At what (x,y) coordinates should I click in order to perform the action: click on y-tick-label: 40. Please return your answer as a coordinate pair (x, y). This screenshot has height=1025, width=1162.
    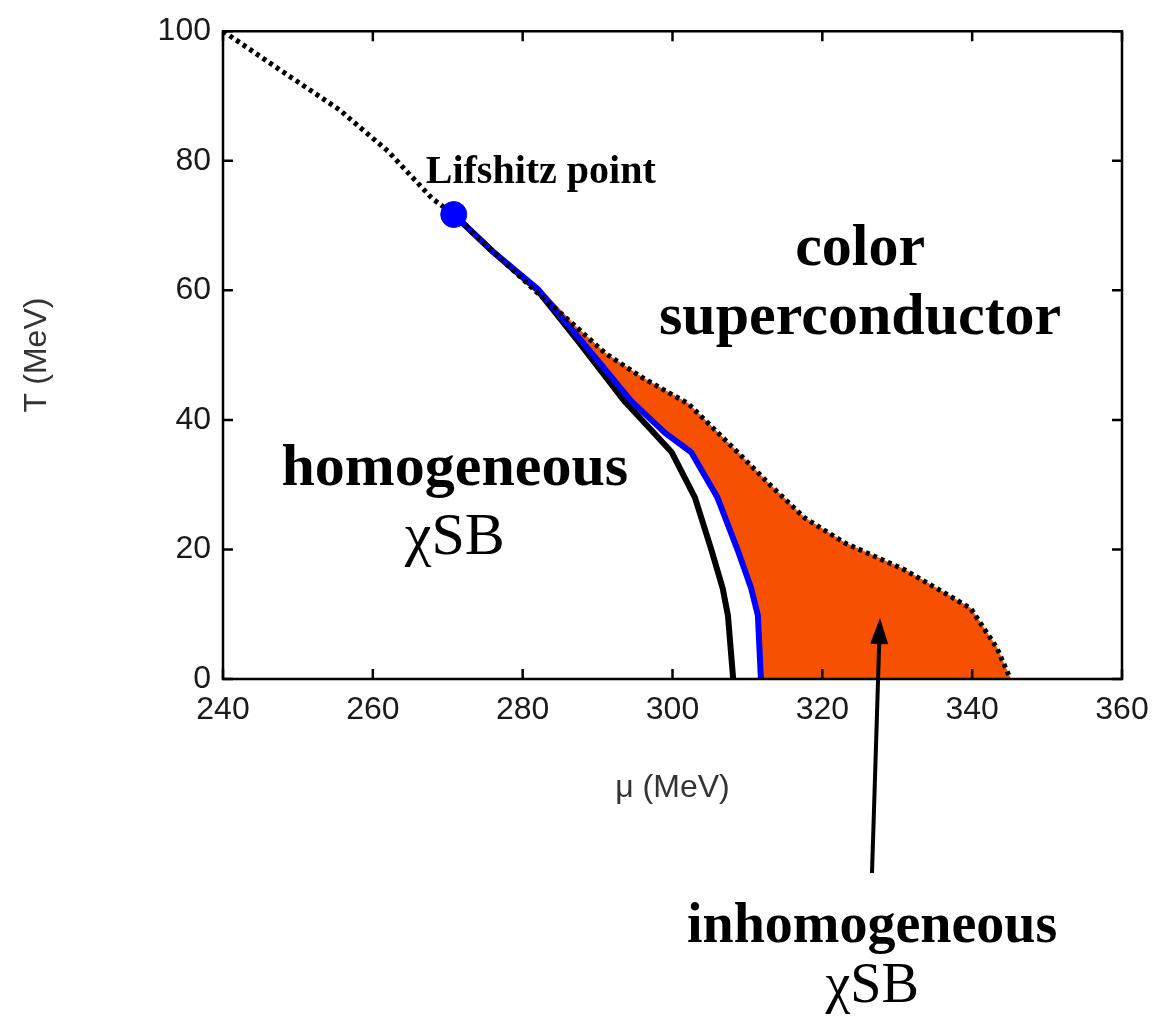
    Looking at the image, I should click on (193, 417).